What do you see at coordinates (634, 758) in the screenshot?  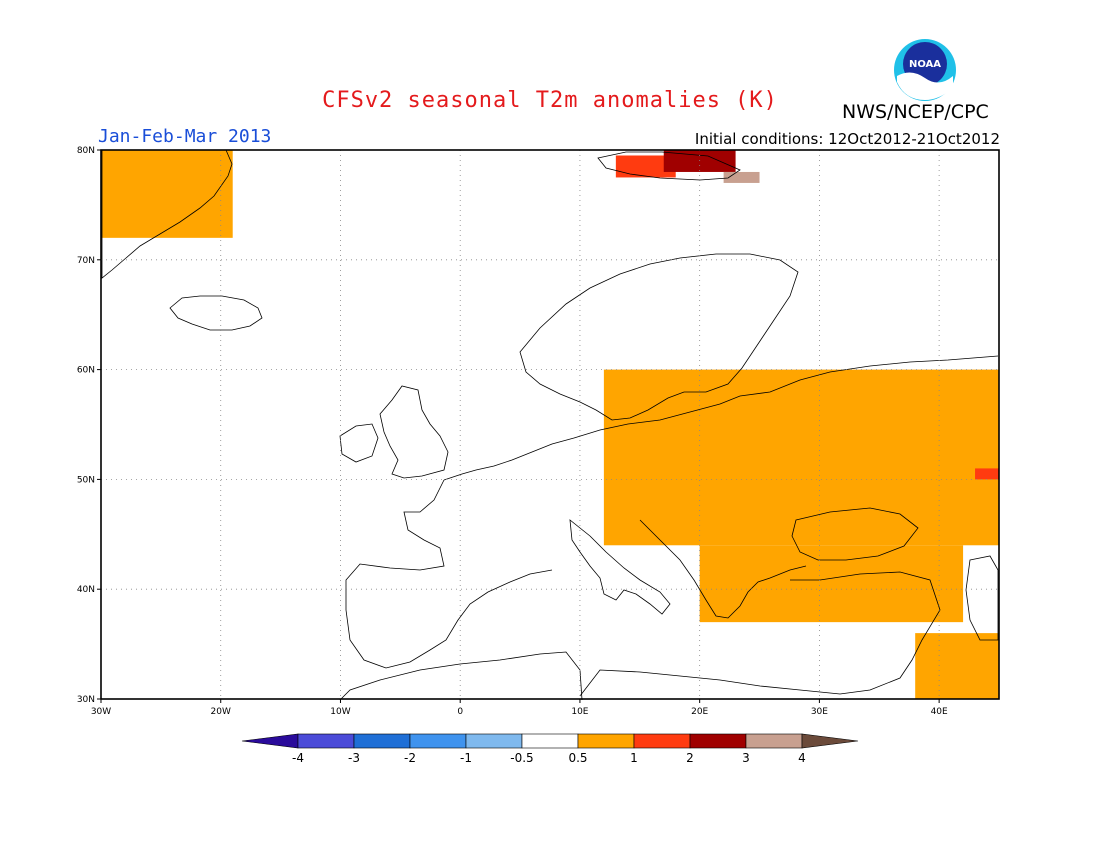 I see `colorbar-label: 1` at bounding box center [634, 758].